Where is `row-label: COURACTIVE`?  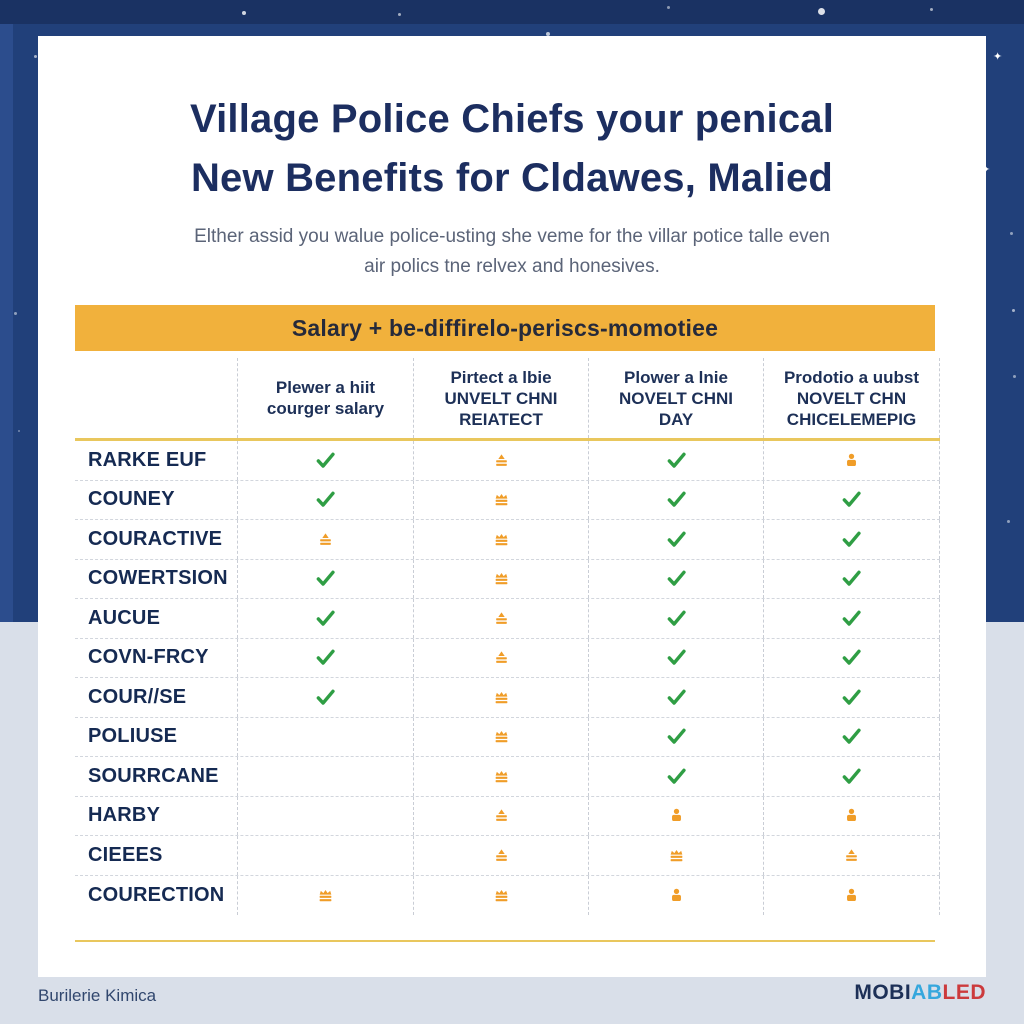 row-label: COURACTIVE is located at coordinates (155, 538).